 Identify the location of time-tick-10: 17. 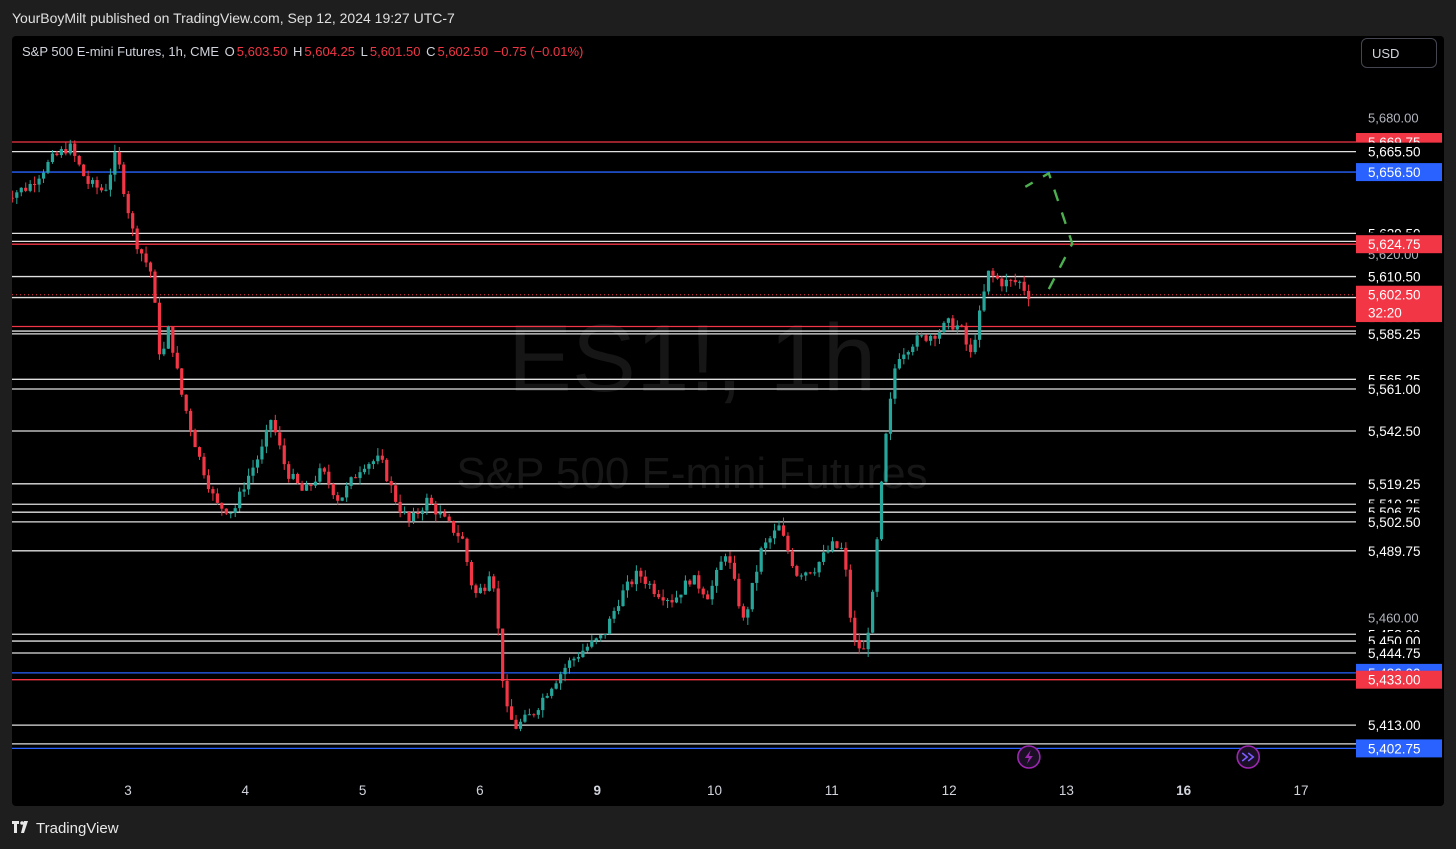
(1300, 790).